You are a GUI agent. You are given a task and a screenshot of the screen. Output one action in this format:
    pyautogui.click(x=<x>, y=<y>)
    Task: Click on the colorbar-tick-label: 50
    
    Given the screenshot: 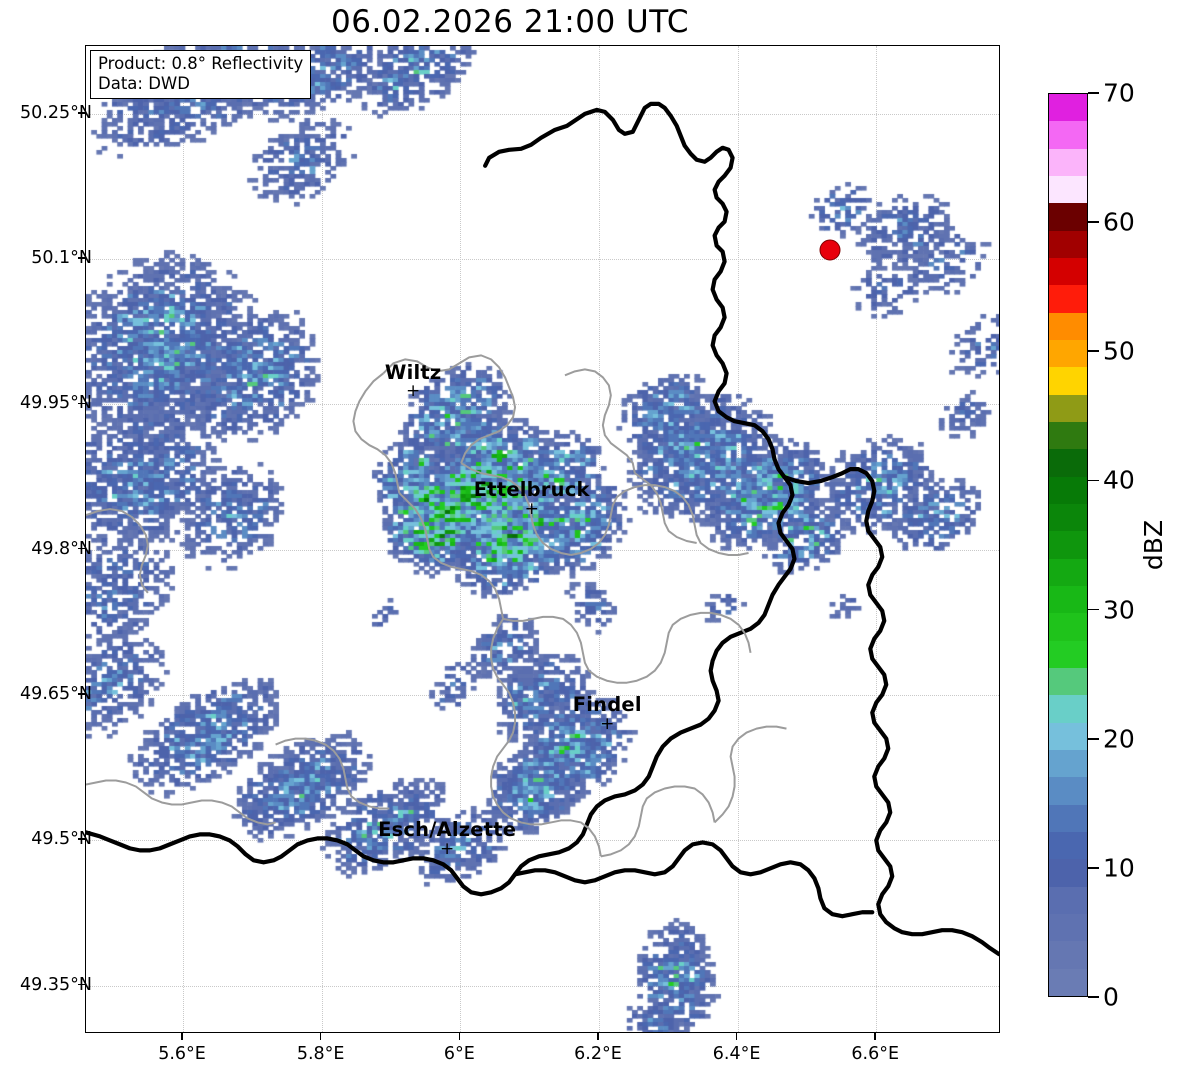 What is the action you would take?
    pyautogui.click(x=1119, y=351)
    